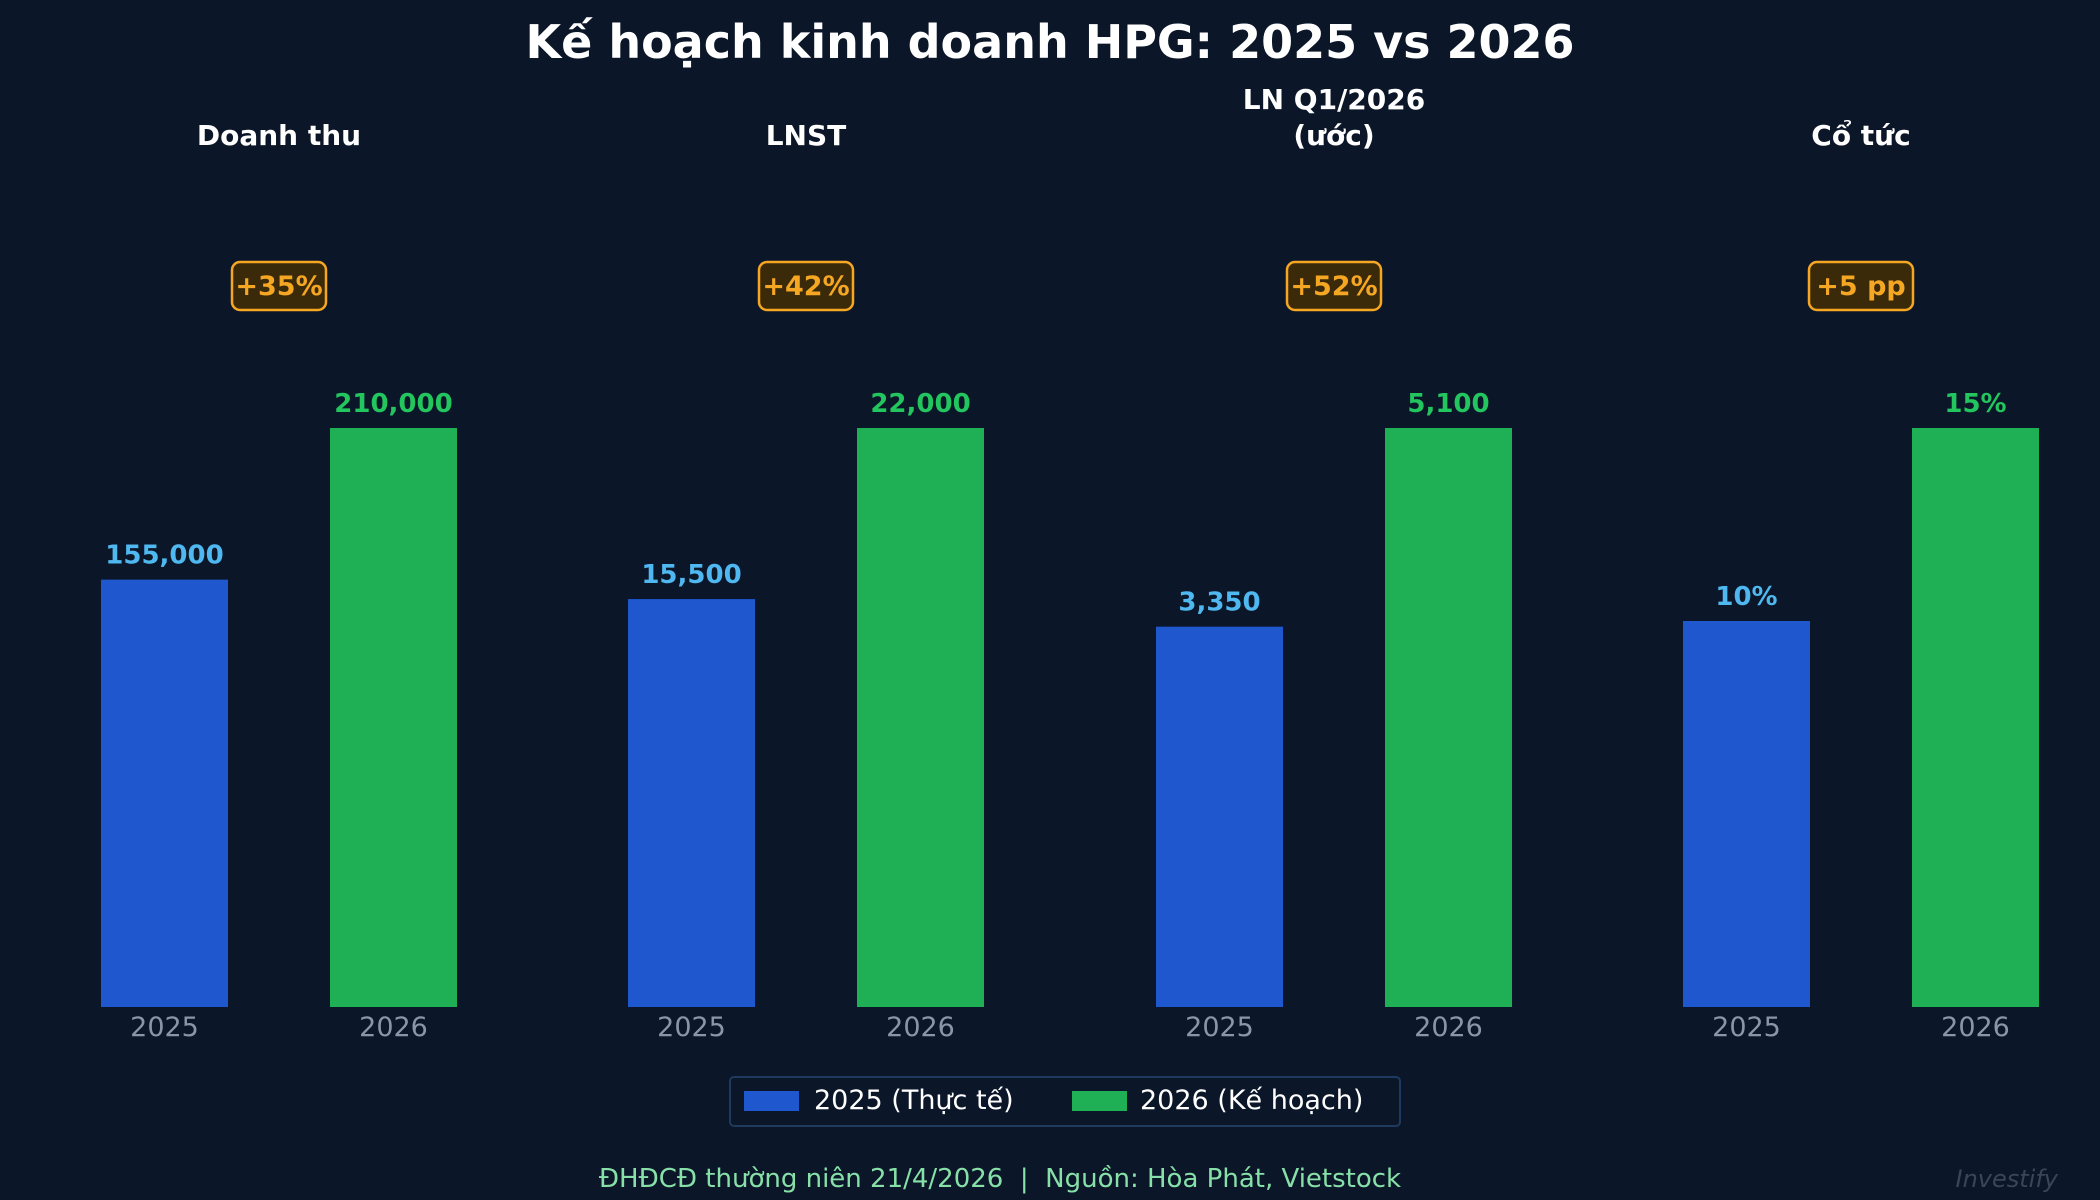  I want to click on legend: 2025 (Thực tế) 2026 (Kế hoạch), so click(1065, 1101).